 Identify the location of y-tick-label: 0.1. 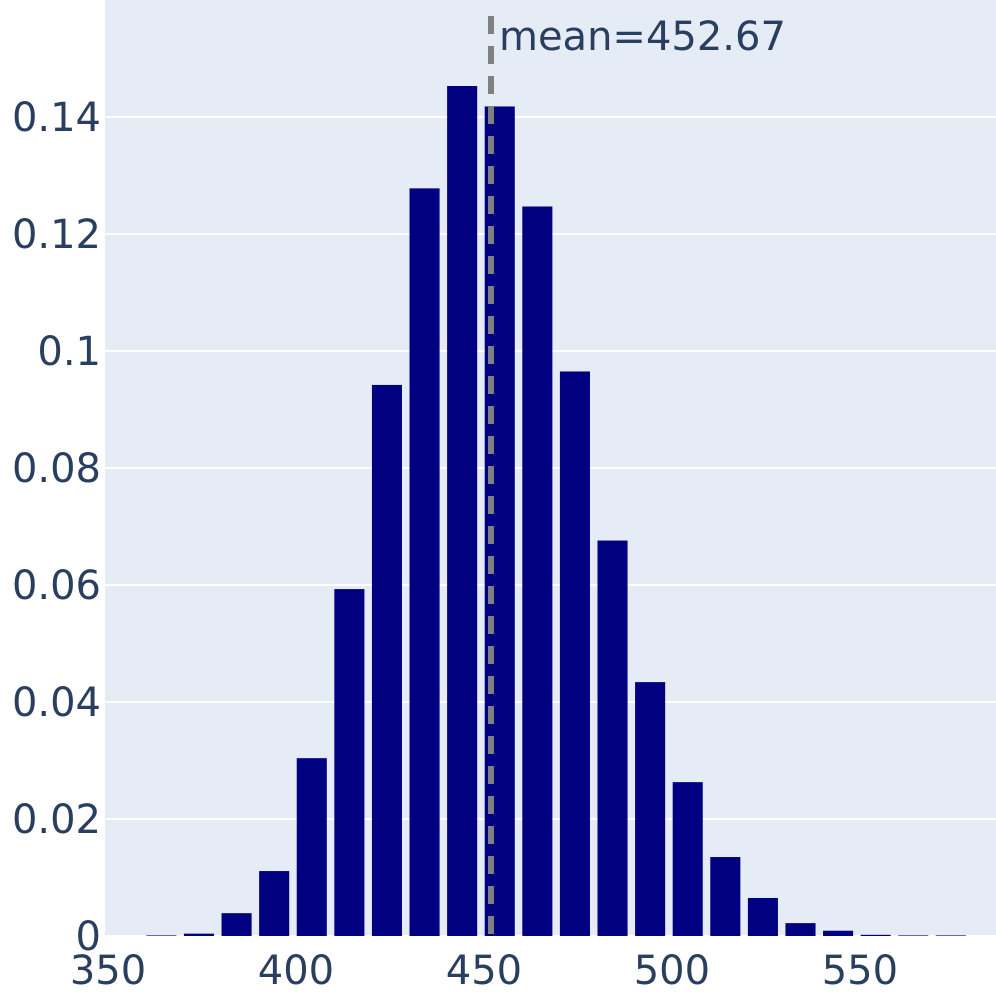
(69, 352).